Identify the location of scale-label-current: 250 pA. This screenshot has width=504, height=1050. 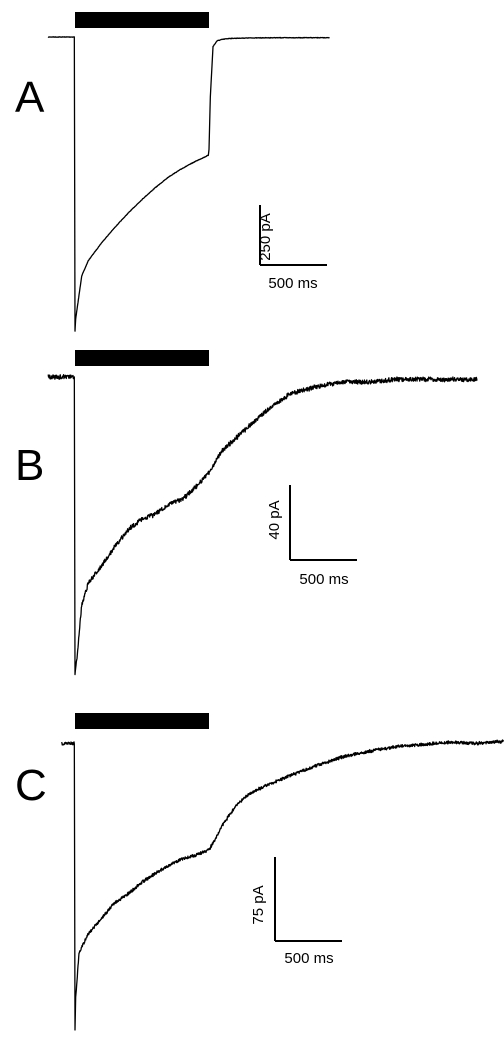
(265, 237).